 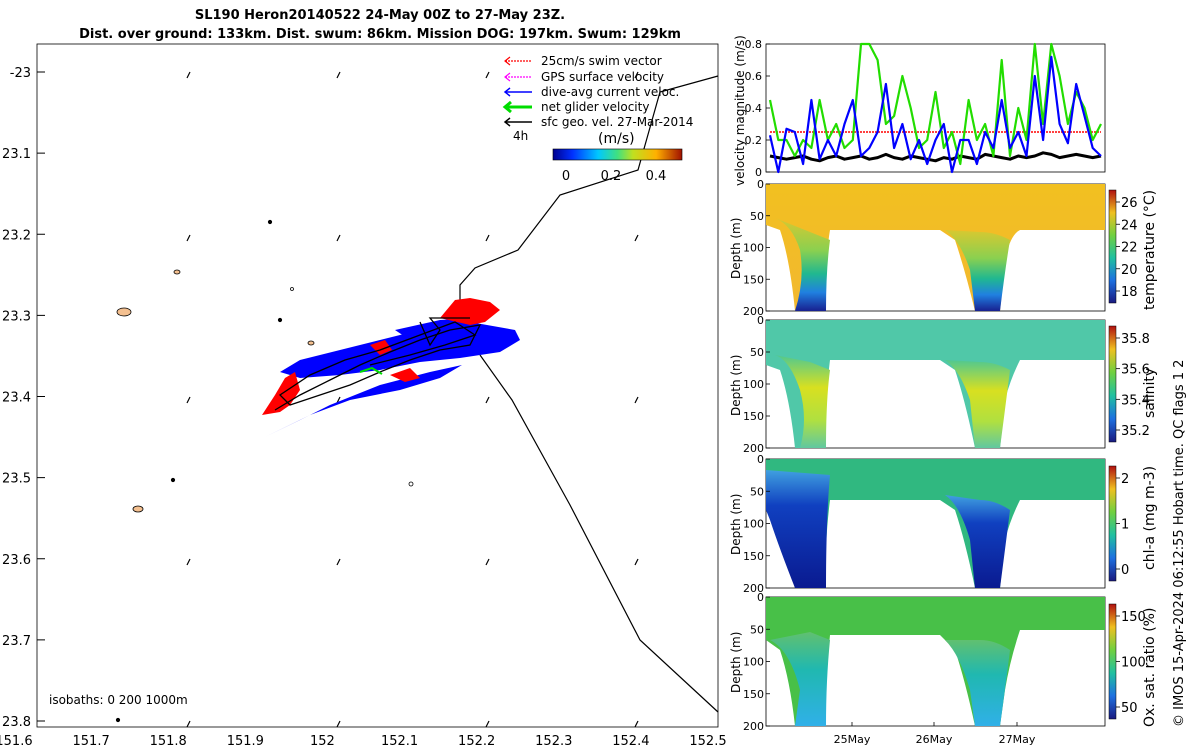 What do you see at coordinates (16, 641) in the screenshot?
I see `map-y-tick-label: 23.7` at bounding box center [16, 641].